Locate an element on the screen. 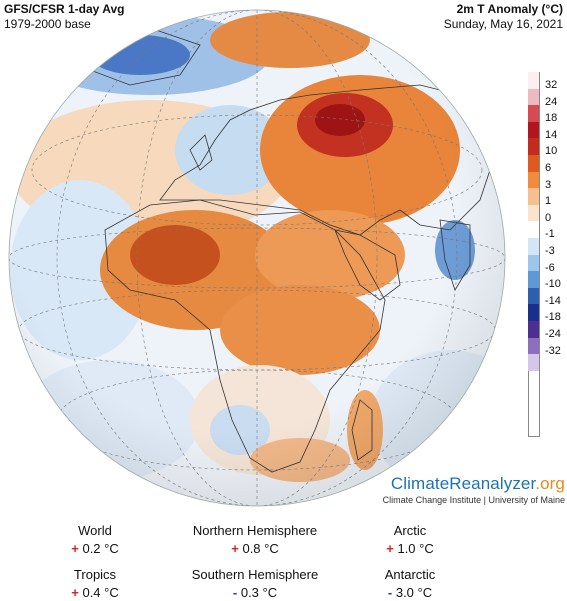 The image size is (567, 601). stat-world-sign: + is located at coordinates (75, 548).